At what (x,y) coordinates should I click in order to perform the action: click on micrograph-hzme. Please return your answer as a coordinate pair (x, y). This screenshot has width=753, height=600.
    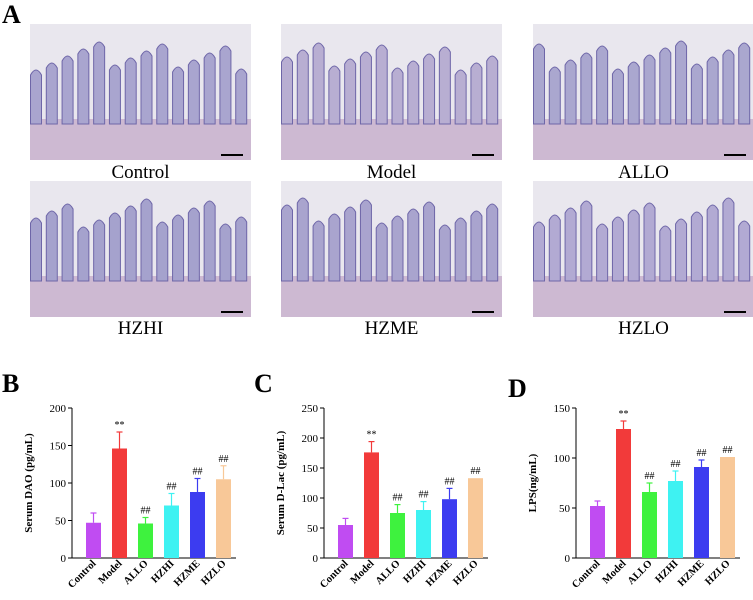
    Looking at the image, I should click on (391, 249).